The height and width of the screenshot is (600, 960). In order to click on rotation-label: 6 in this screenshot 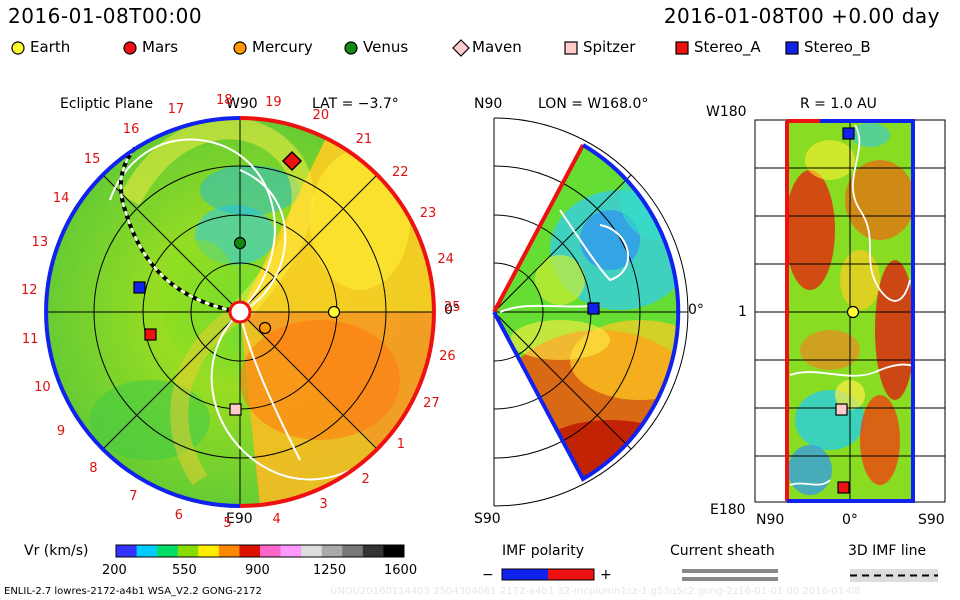, I will do `click(179, 516)`.